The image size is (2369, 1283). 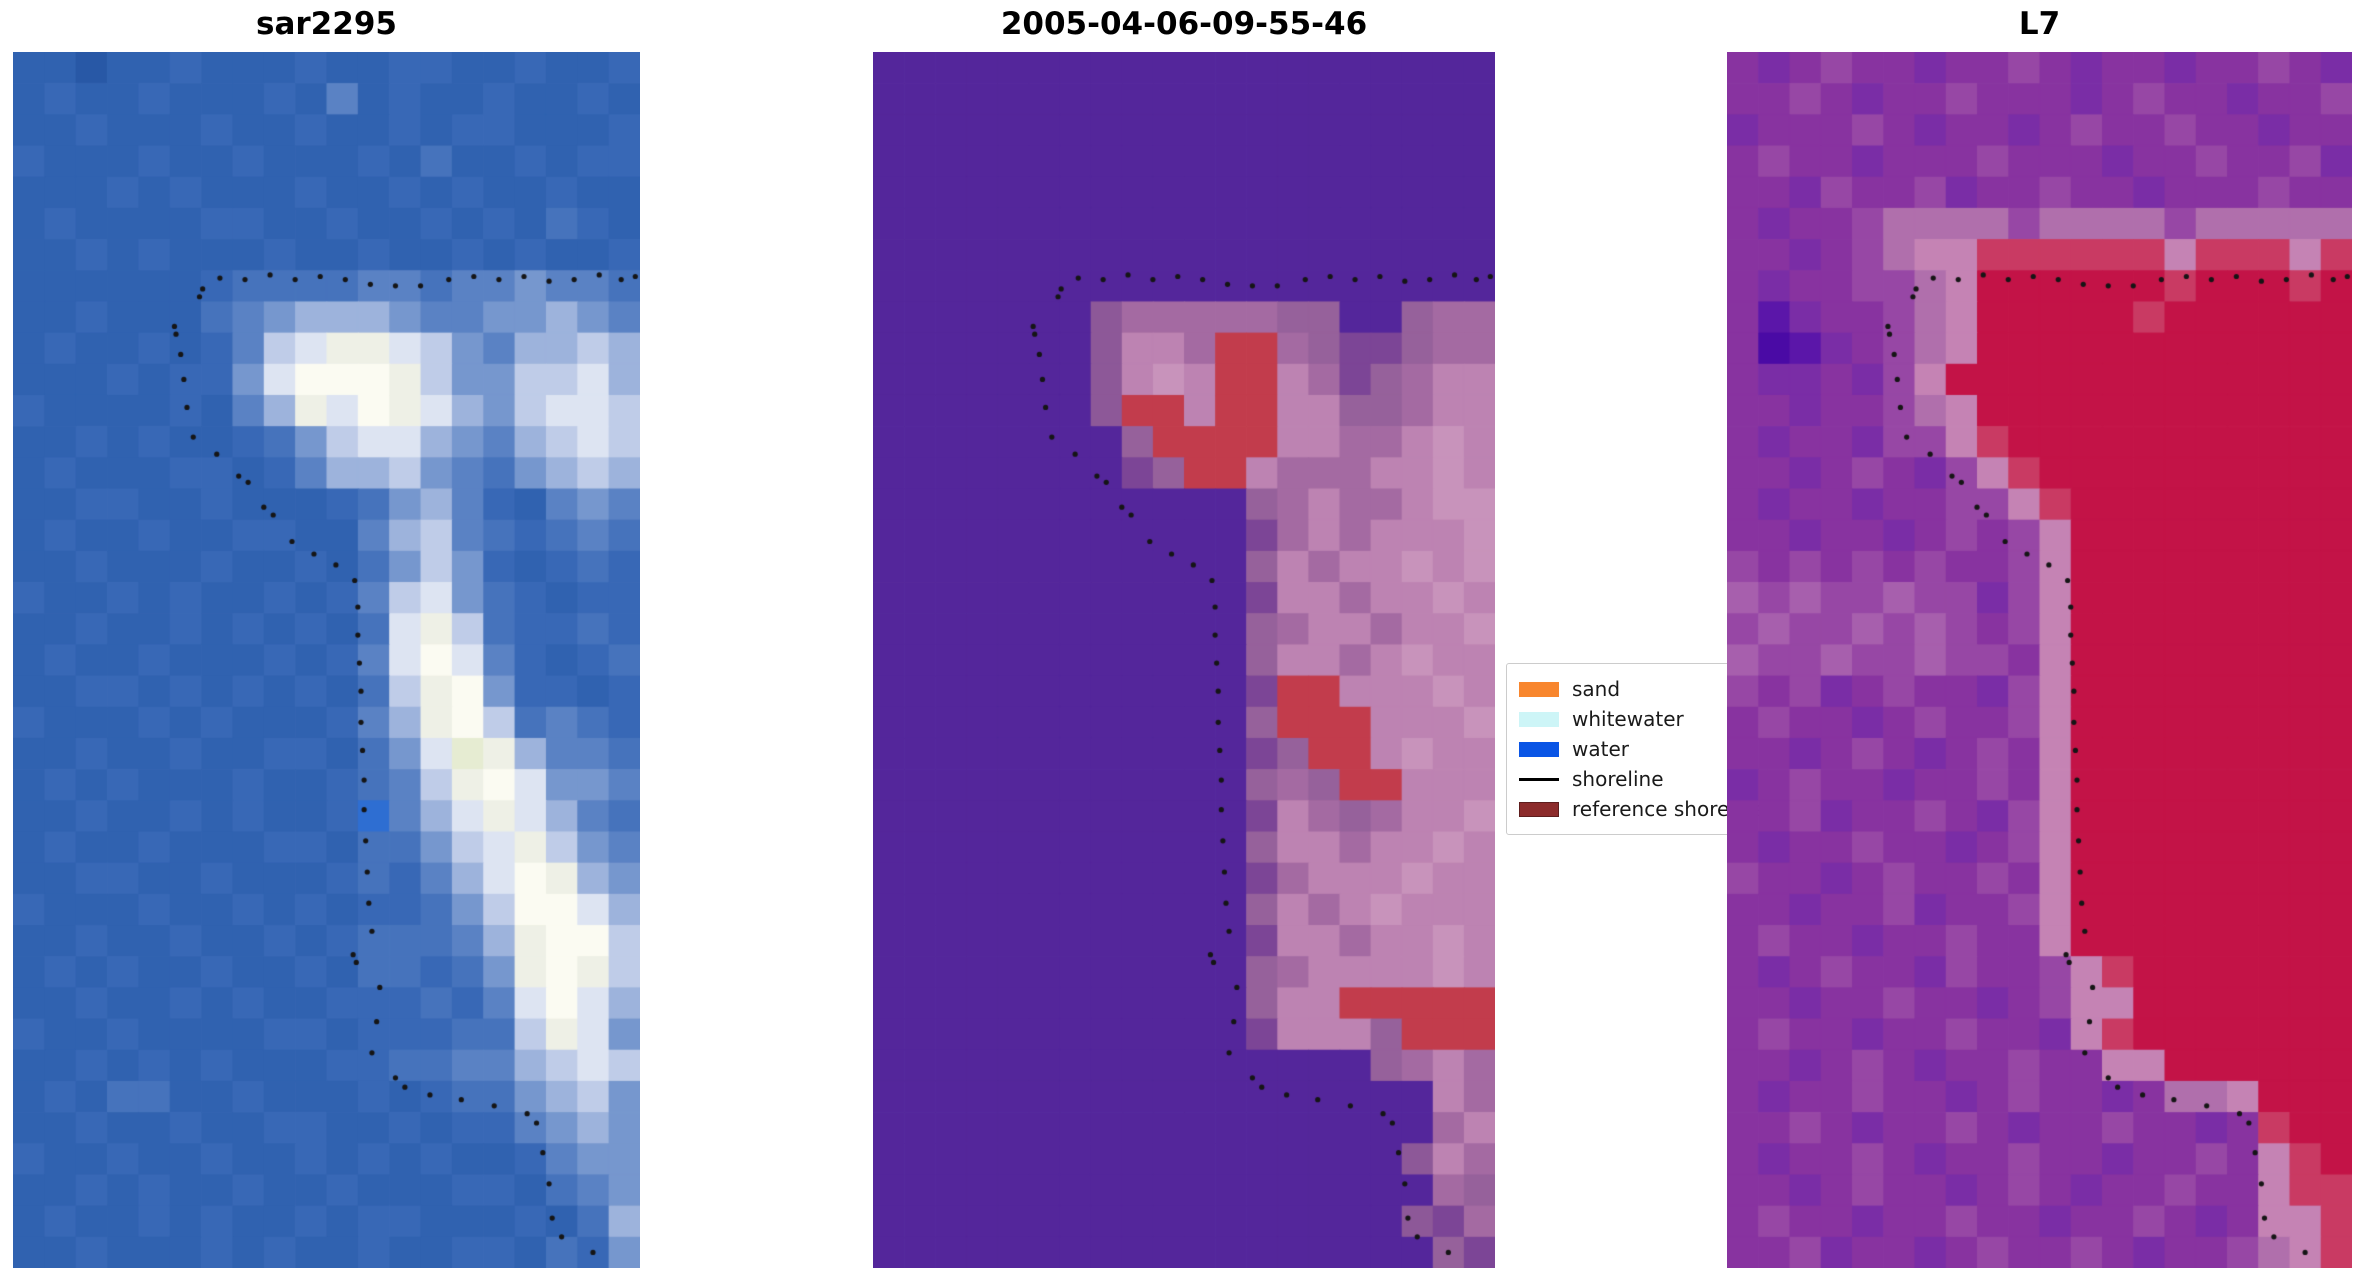 I want to click on legend-item-shoreline: shoreline, so click(x=1637, y=779).